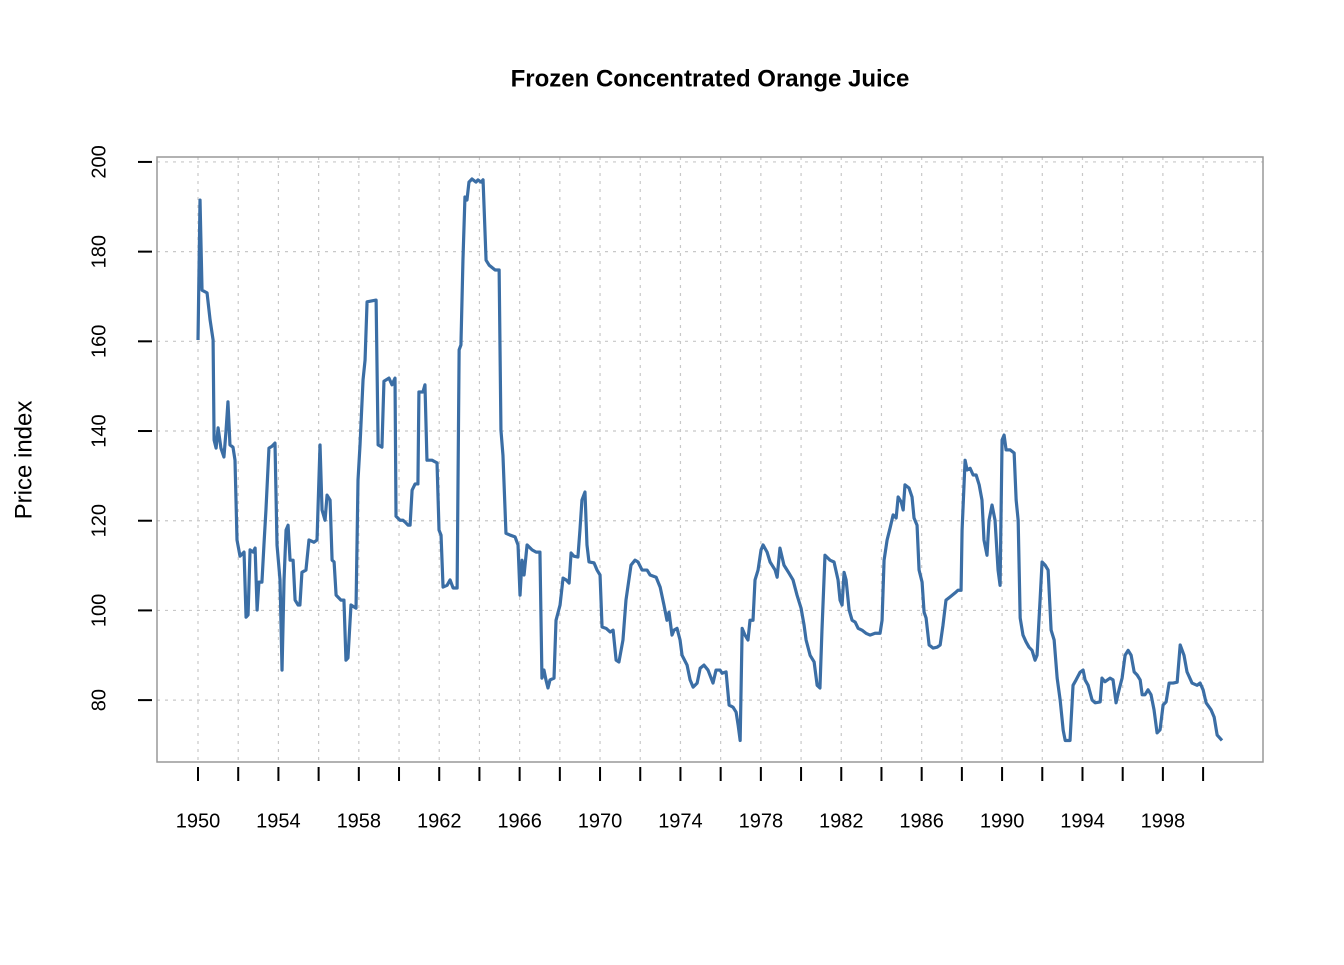  Describe the element at coordinates (99, 610) in the screenshot. I see `y-tick-label: 100` at that location.